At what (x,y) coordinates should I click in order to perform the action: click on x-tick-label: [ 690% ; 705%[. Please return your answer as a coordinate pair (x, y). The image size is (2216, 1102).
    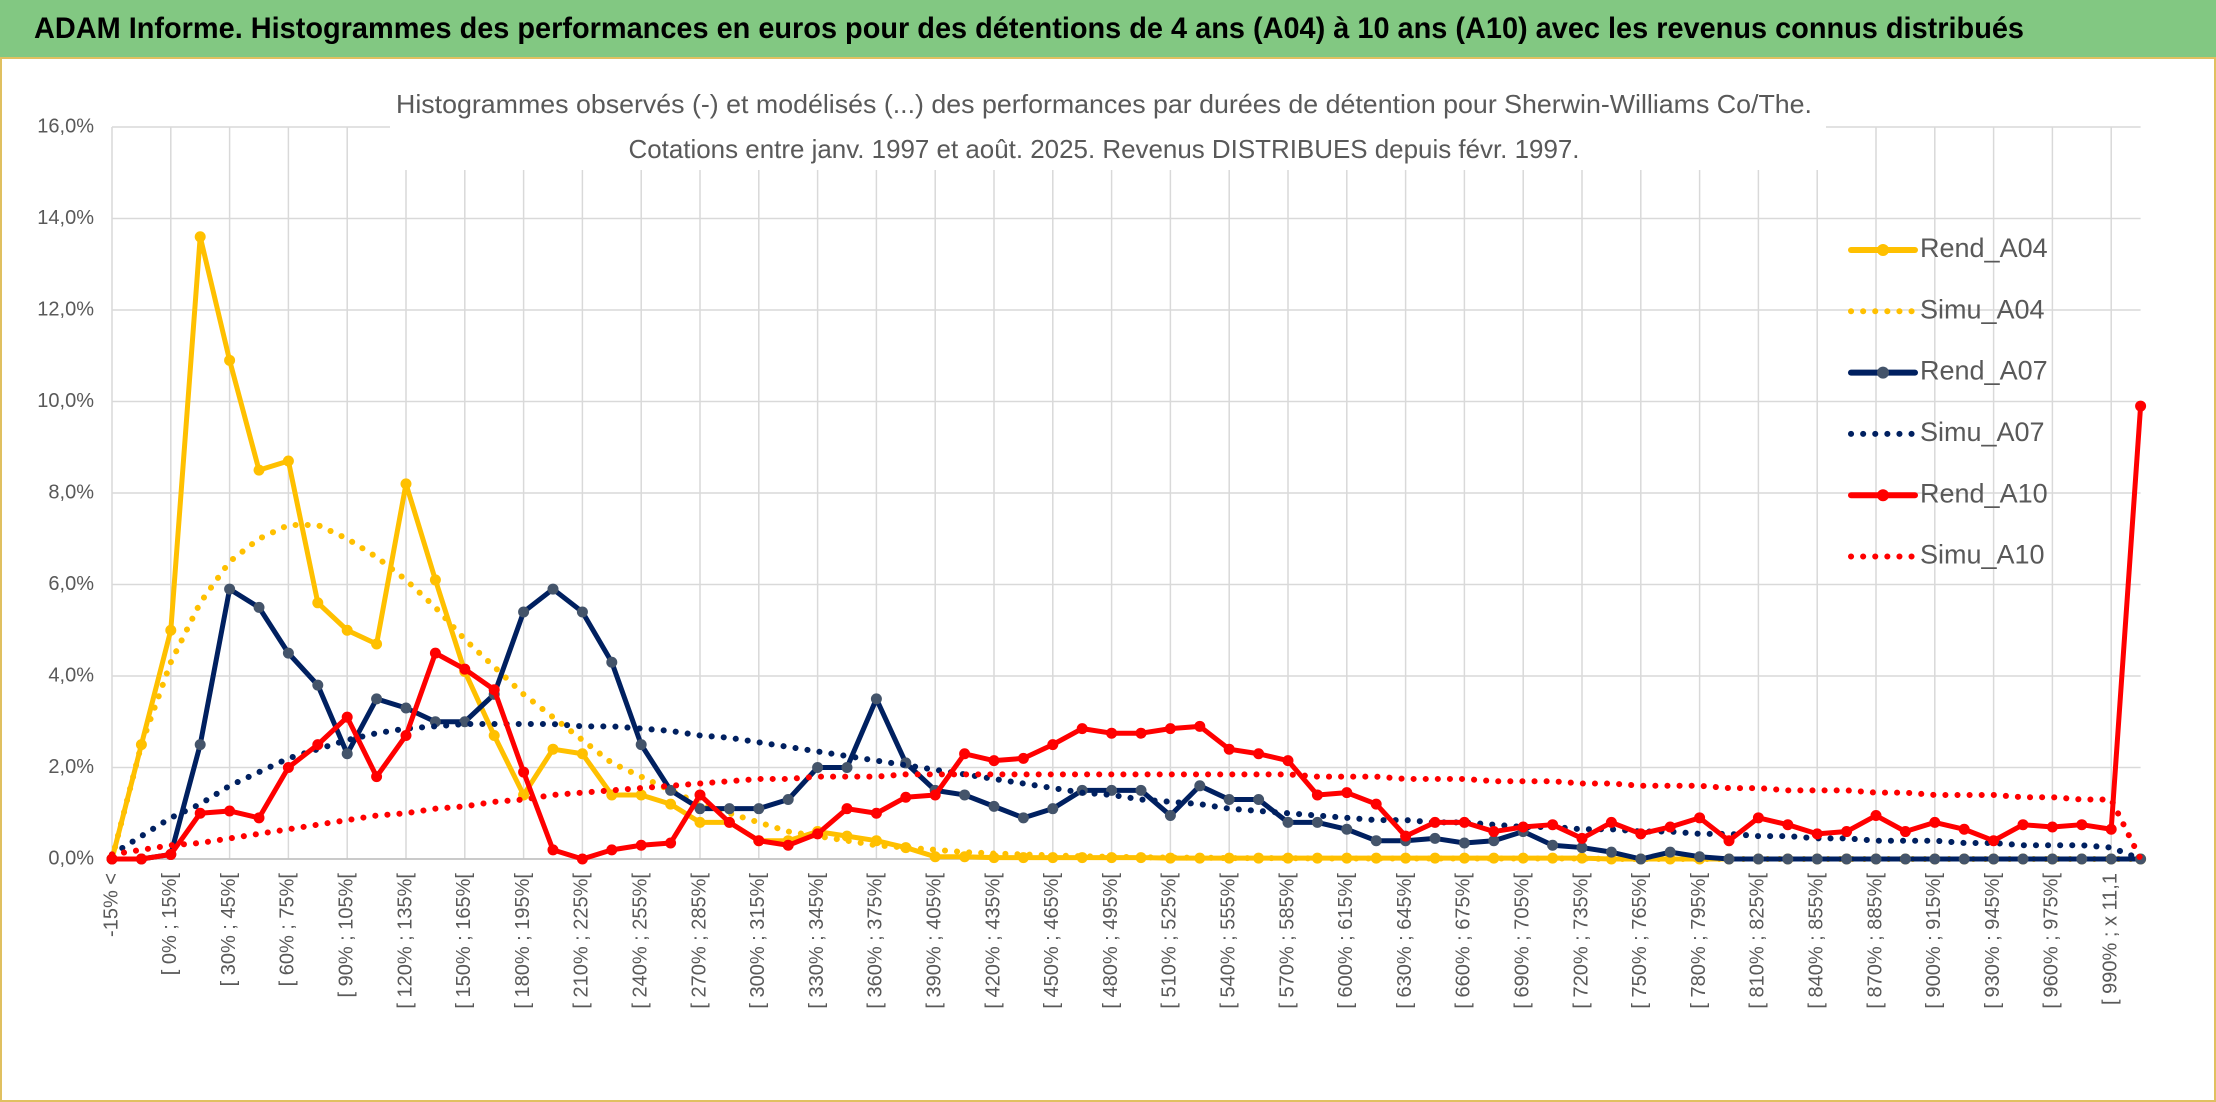
    Looking at the image, I should click on (1522, 941).